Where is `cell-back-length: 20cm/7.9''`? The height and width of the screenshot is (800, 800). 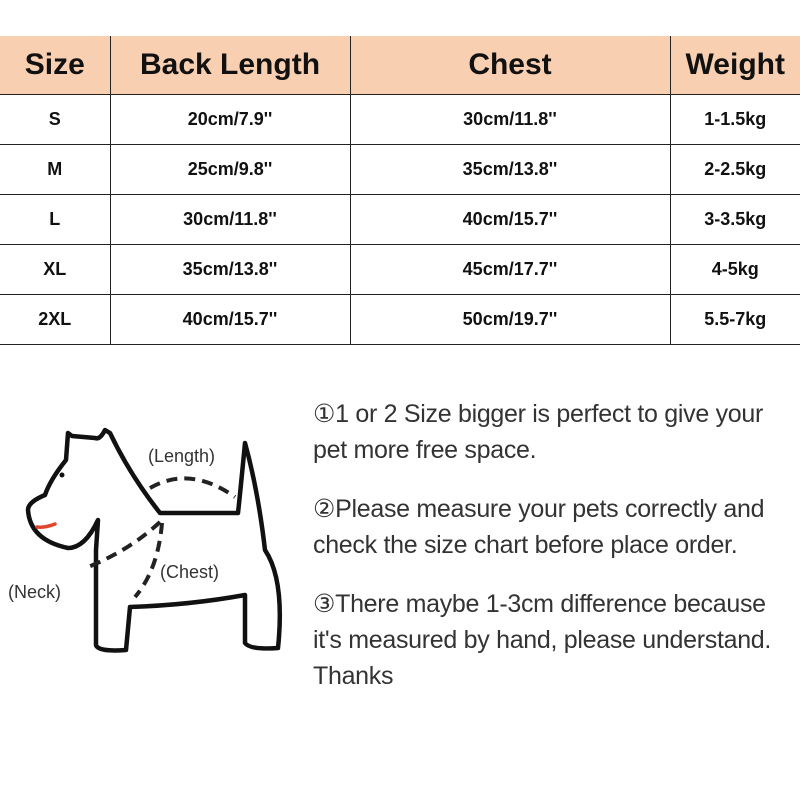
cell-back-length: 20cm/7.9'' is located at coordinates (230, 119).